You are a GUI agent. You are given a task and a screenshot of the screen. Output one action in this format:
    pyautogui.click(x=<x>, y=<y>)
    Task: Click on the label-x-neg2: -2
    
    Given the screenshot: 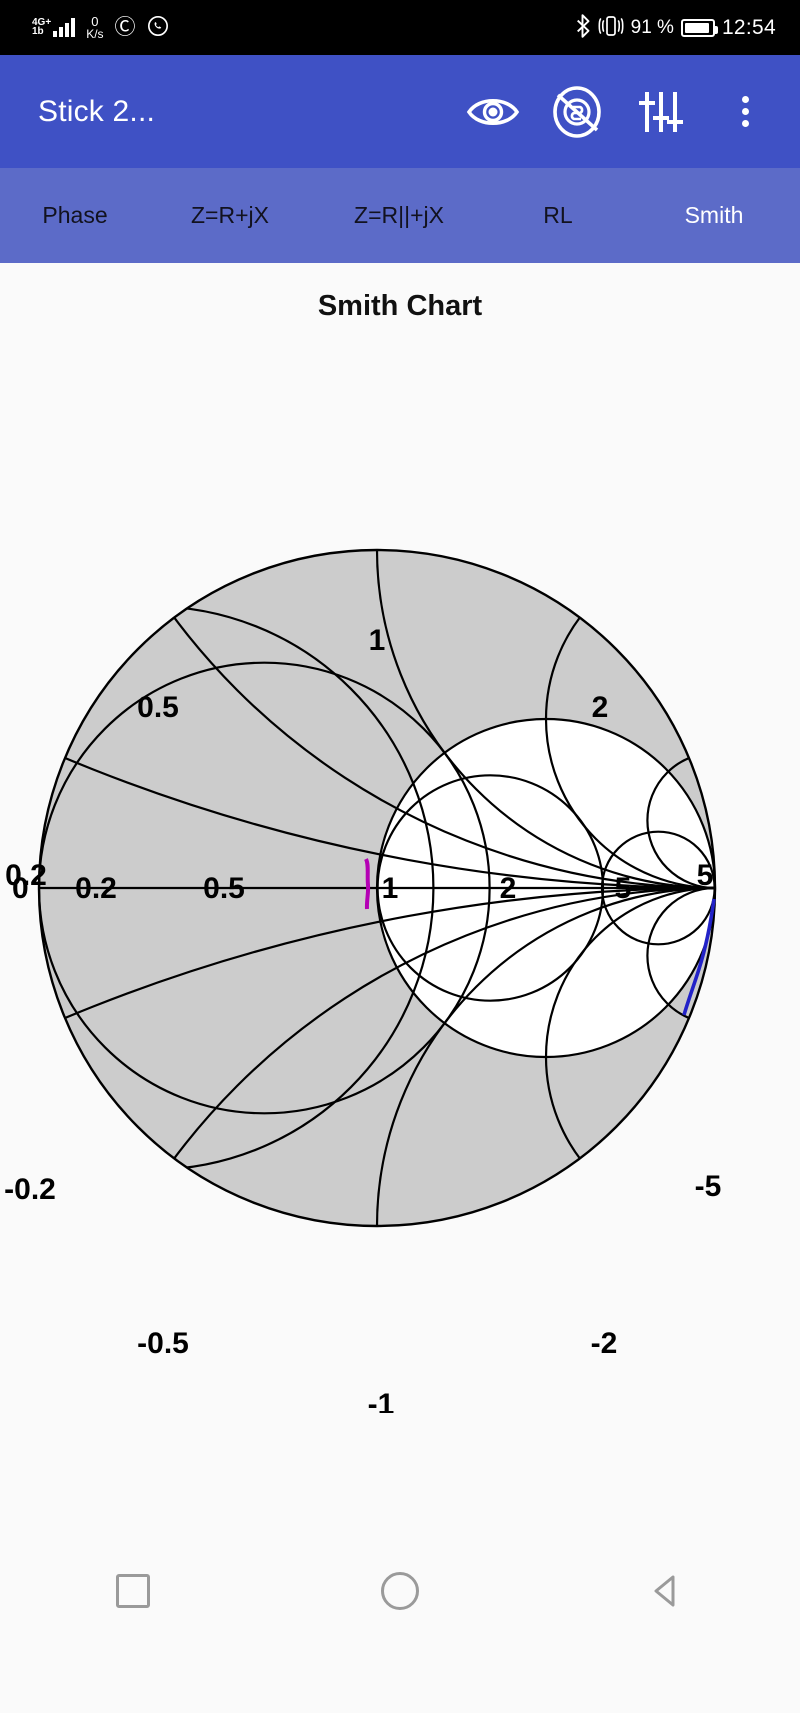 What is the action you would take?
    pyautogui.click(x=604, y=1343)
    